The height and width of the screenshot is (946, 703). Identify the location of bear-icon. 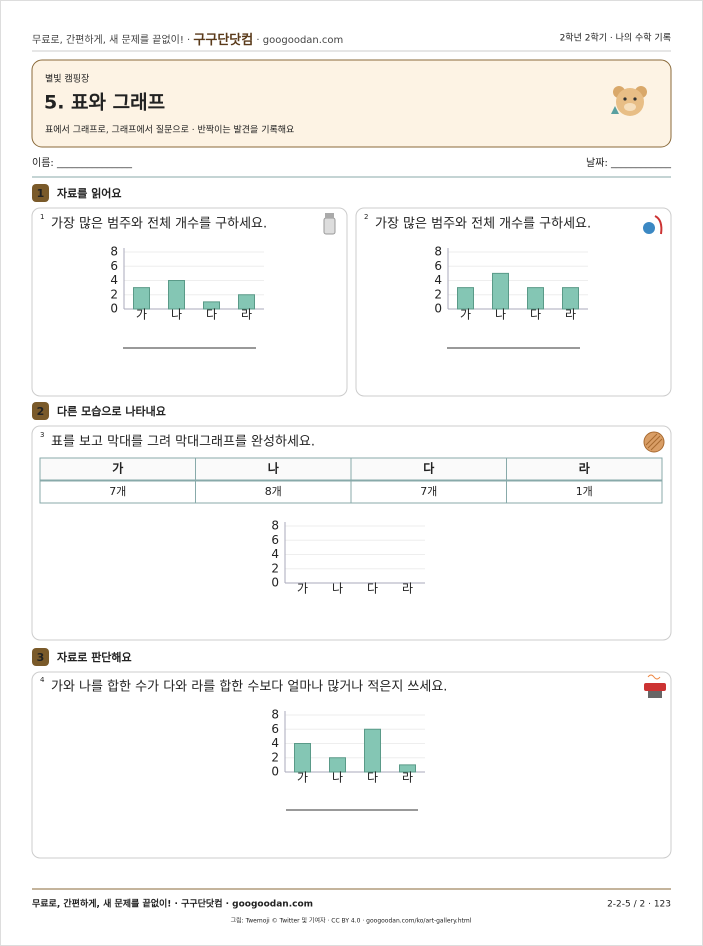
(629, 101).